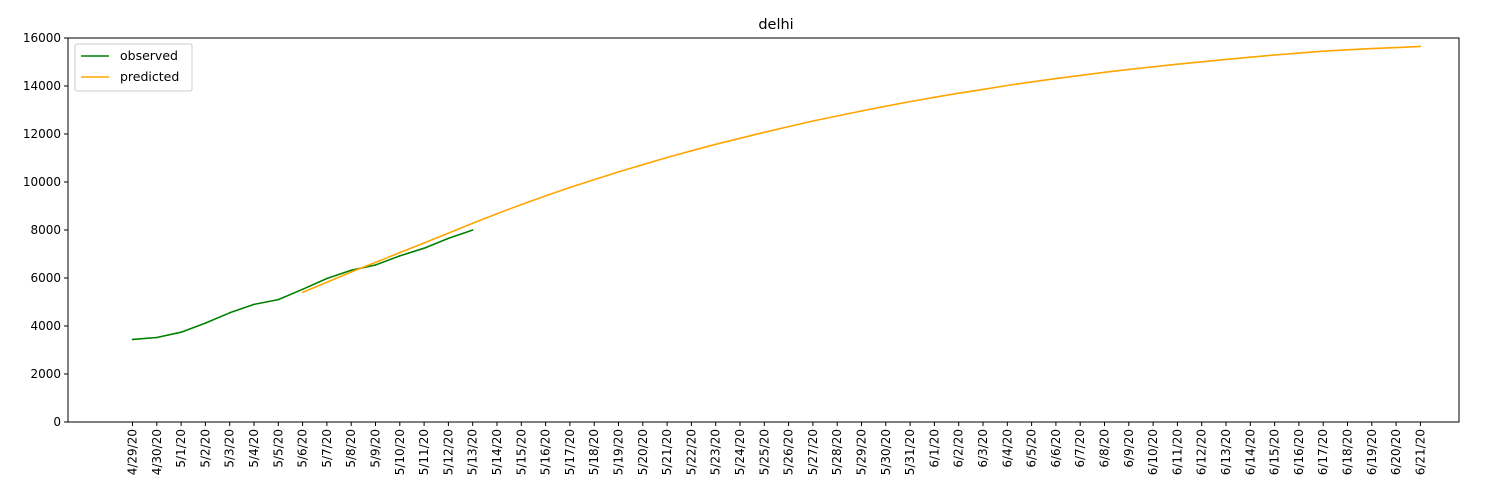  What do you see at coordinates (1080, 448) in the screenshot?
I see `x-tick-label: 6/7/20` at bounding box center [1080, 448].